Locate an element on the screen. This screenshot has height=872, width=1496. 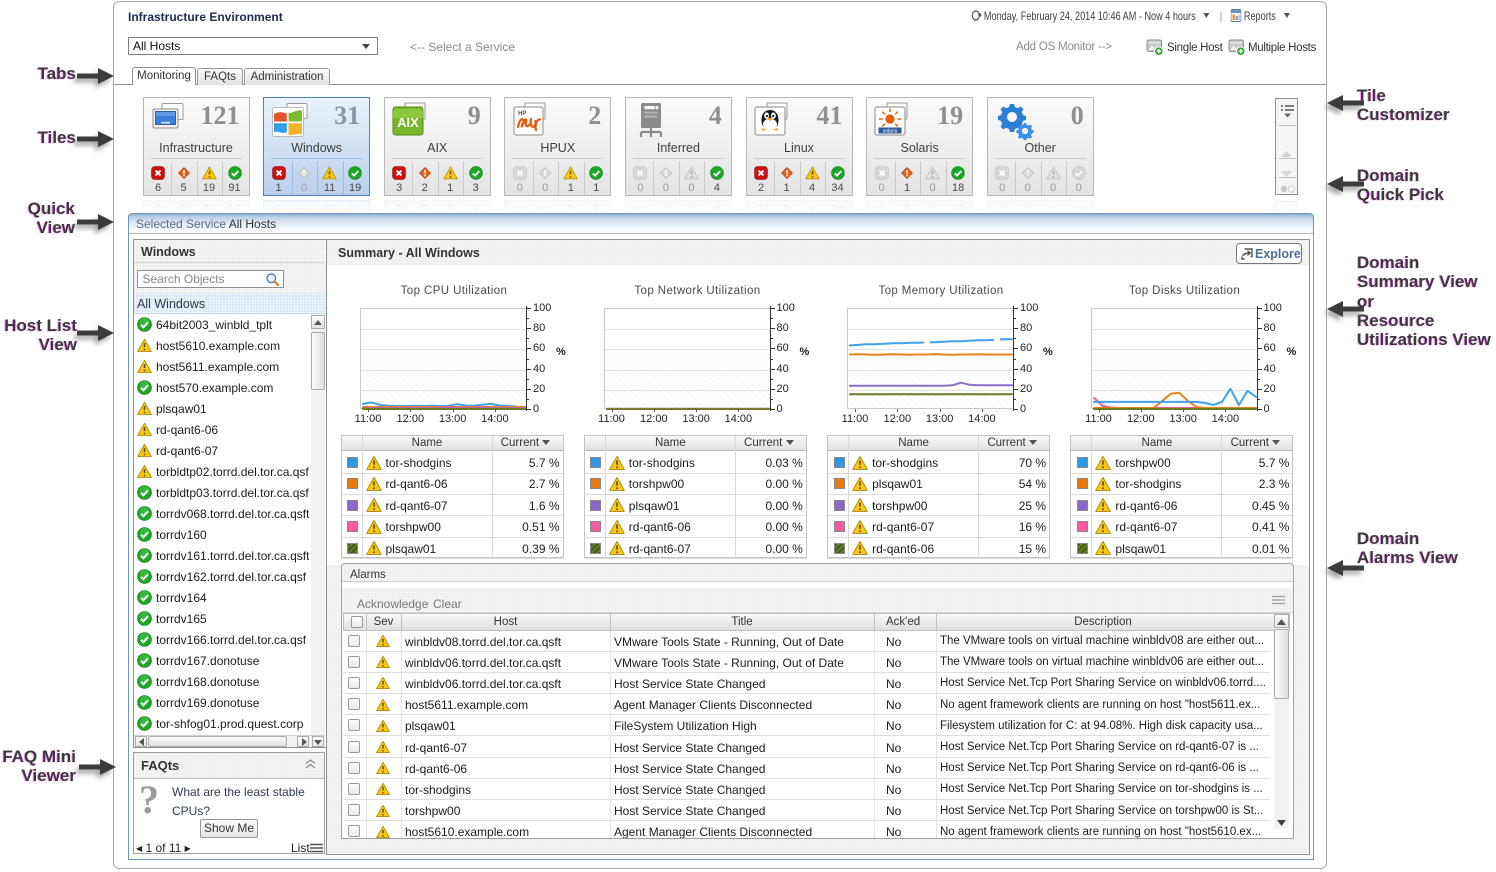
svg-text: AIX is located at coordinates (408, 122).